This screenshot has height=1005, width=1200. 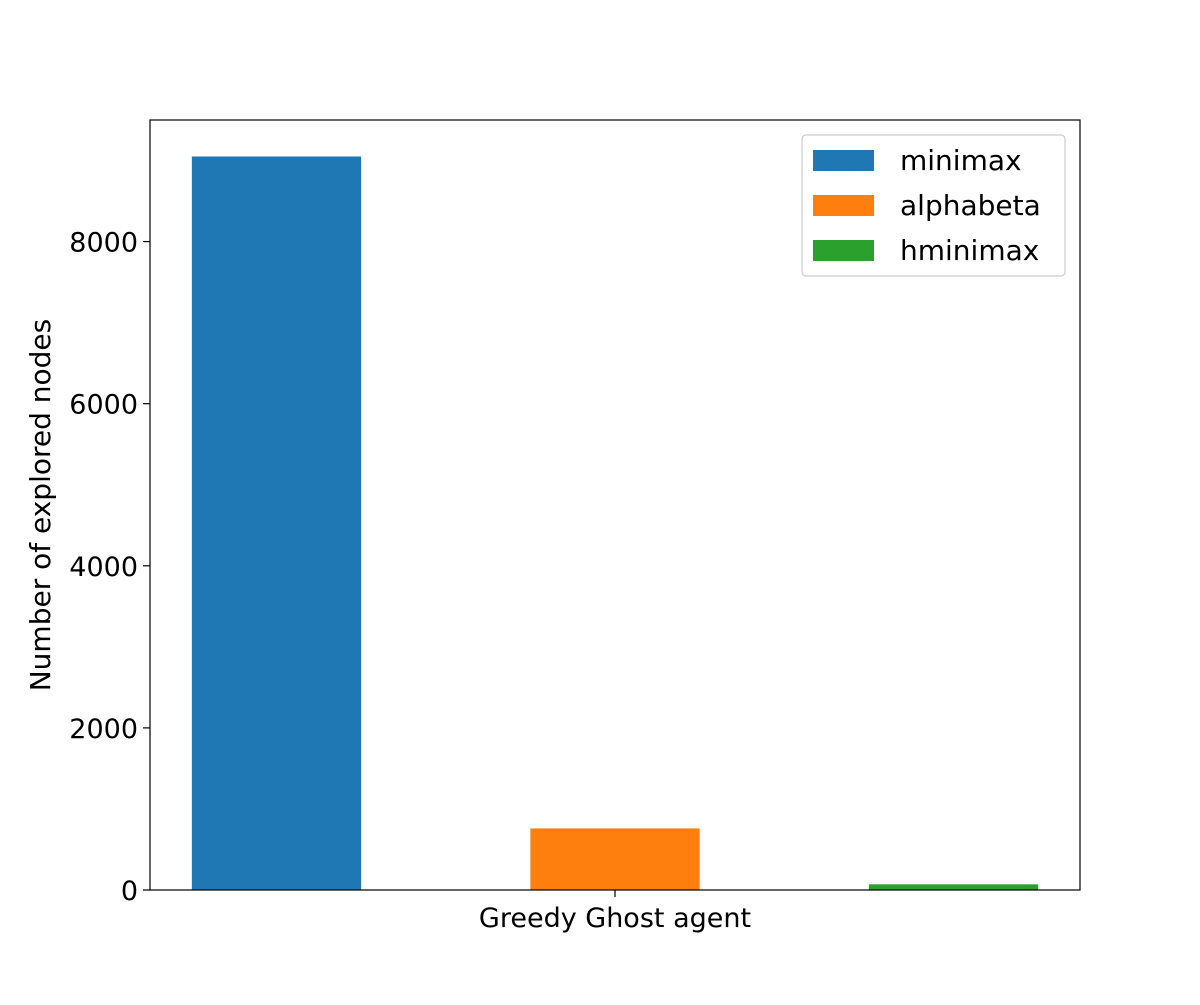 I want to click on legend-swatch-alphabeta, so click(x=843, y=205).